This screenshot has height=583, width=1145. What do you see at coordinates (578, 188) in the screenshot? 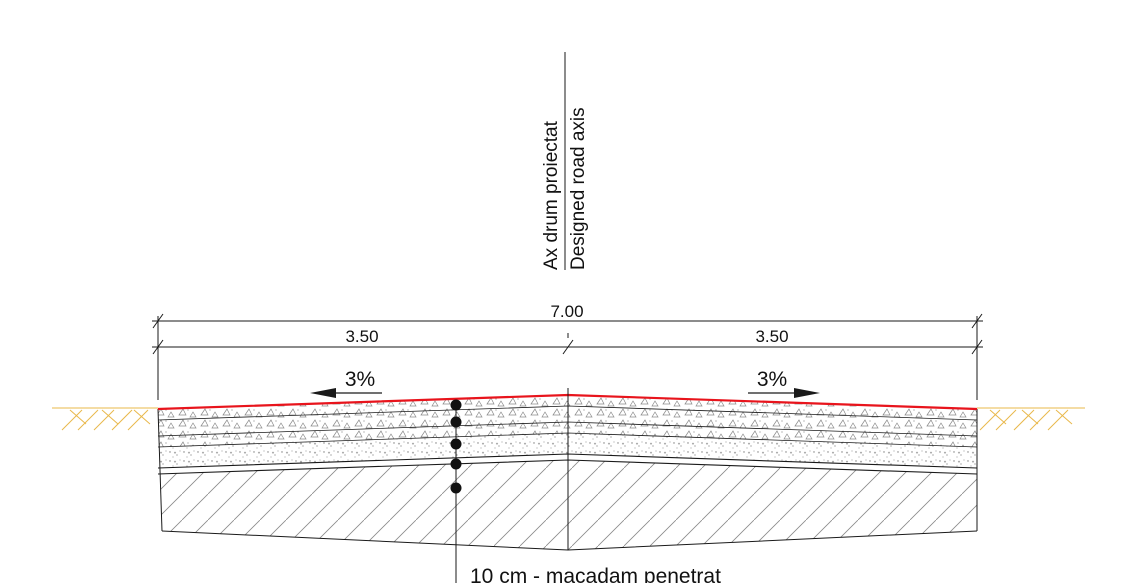
I see `axis-label-line2: Designed road axis` at bounding box center [578, 188].